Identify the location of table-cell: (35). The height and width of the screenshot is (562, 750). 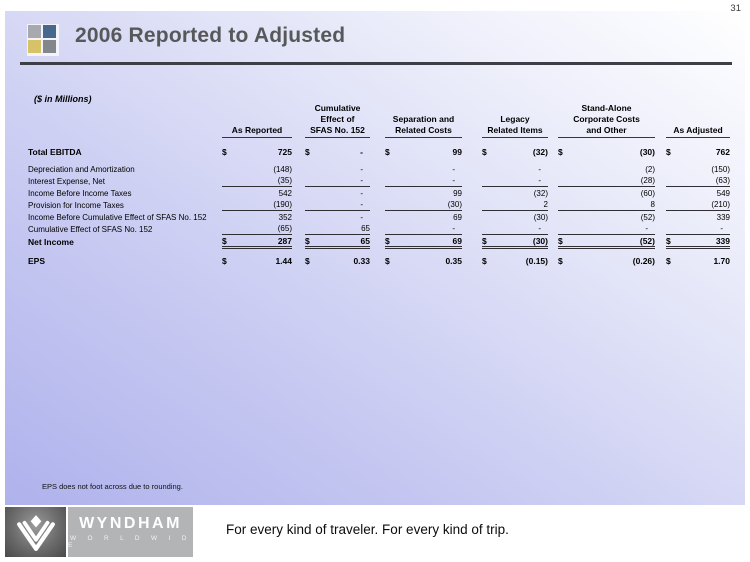
(257, 181).